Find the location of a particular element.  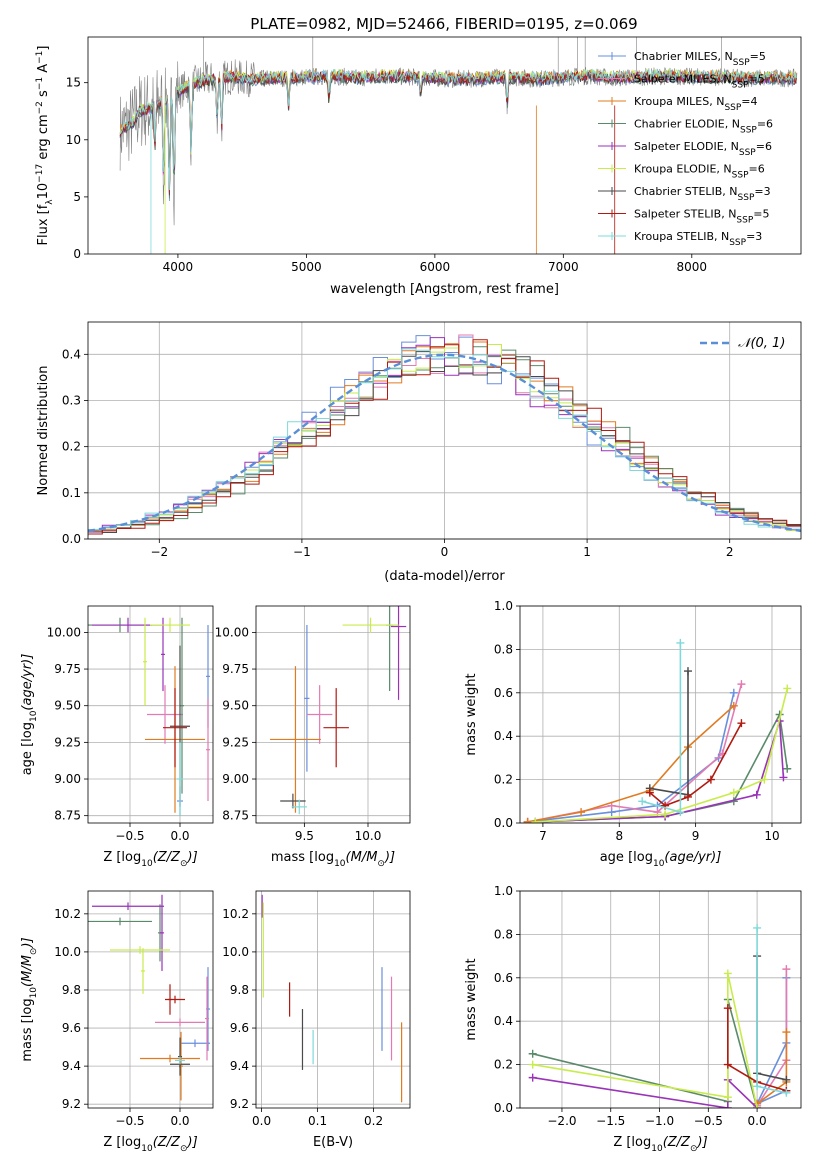

x-tick-label: 9 is located at coordinates (696, 836).